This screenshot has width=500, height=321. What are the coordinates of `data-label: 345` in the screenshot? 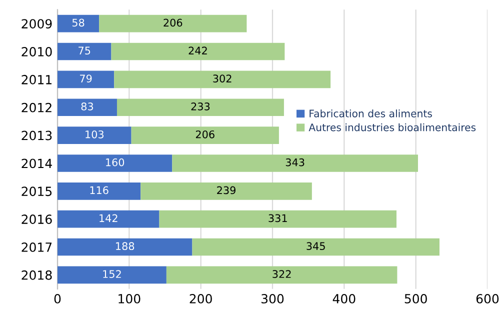 It's located at (315, 246).